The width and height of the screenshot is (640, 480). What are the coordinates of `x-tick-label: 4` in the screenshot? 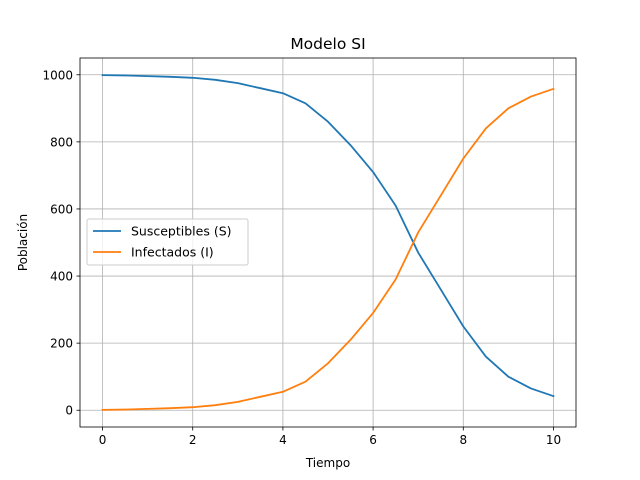 It's located at (283, 440).